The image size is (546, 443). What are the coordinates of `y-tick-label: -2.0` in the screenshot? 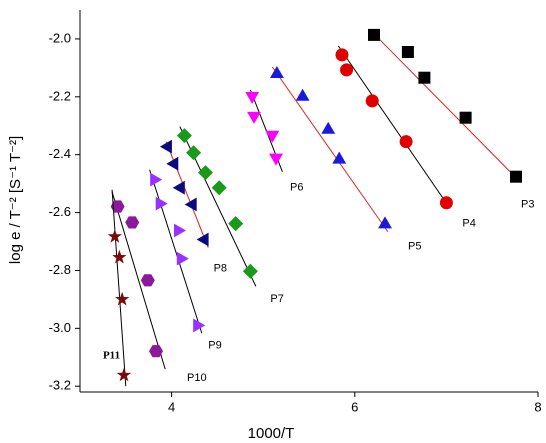 It's located at (60, 37).